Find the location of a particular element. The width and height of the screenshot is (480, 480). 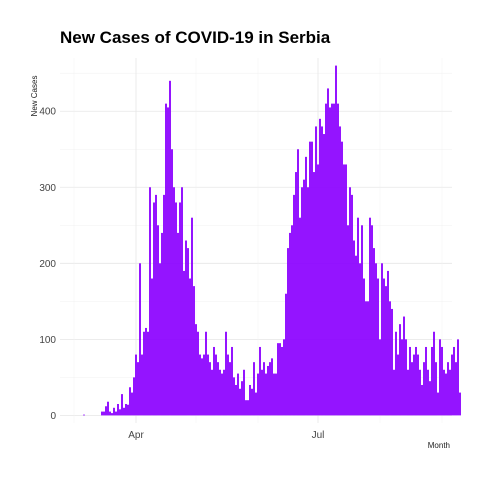

y-tick-label: 400 is located at coordinates (47, 112).